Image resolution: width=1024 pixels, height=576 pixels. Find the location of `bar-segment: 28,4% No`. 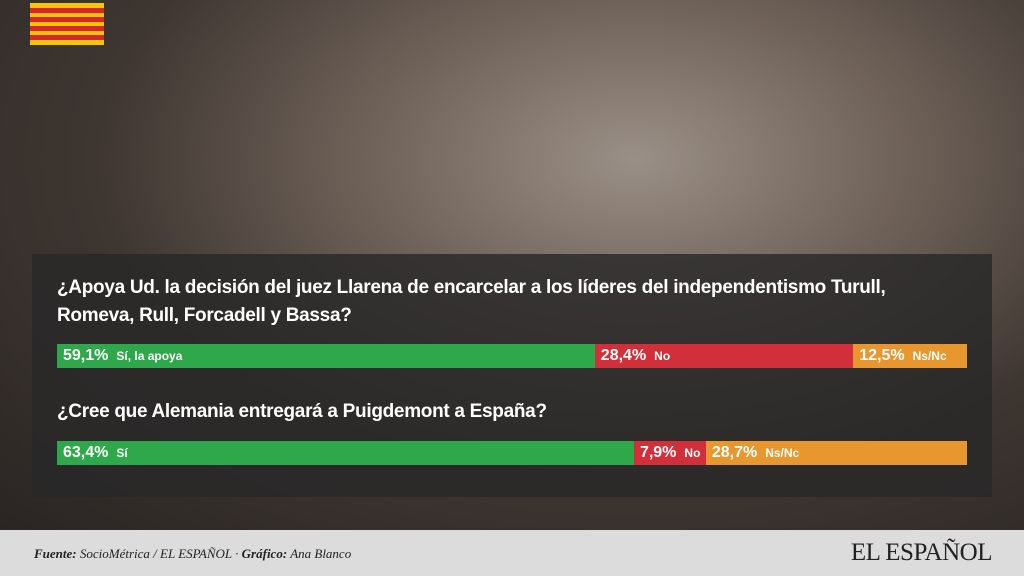

bar-segment: 28,4% No is located at coordinates (724, 356).